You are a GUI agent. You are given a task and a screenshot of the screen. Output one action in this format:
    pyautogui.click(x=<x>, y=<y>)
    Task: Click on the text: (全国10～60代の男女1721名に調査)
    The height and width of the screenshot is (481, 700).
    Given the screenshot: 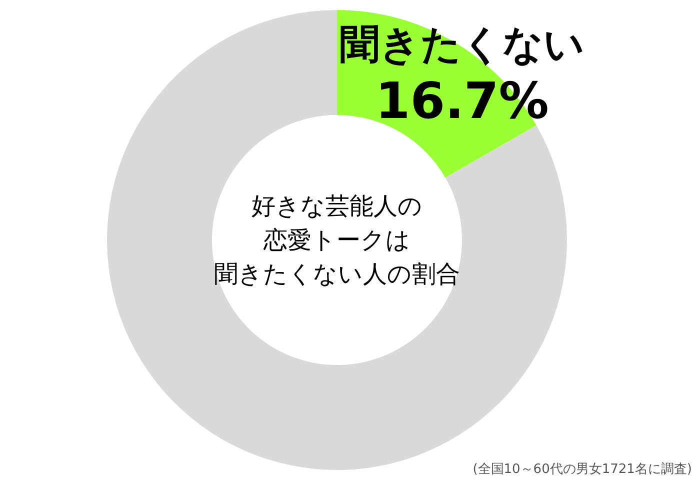 What is the action you would take?
    pyautogui.click(x=582, y=469)
    